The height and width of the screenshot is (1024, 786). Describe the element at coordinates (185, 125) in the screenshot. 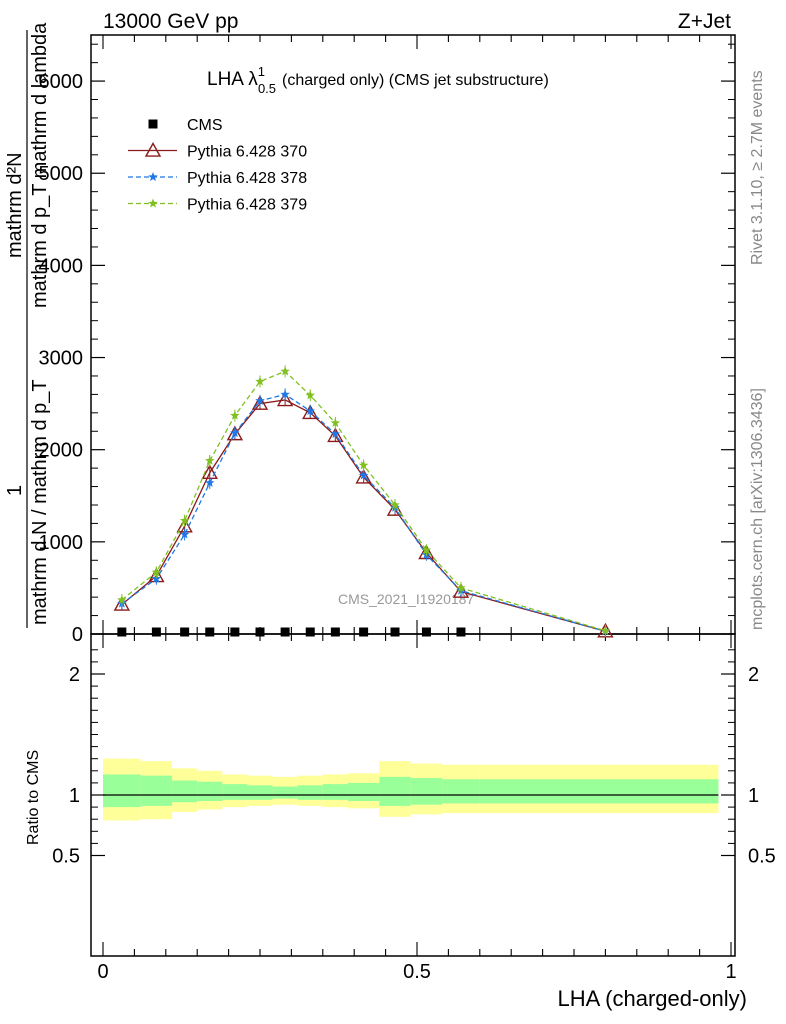

I see `legend-item: CMS` at that location.